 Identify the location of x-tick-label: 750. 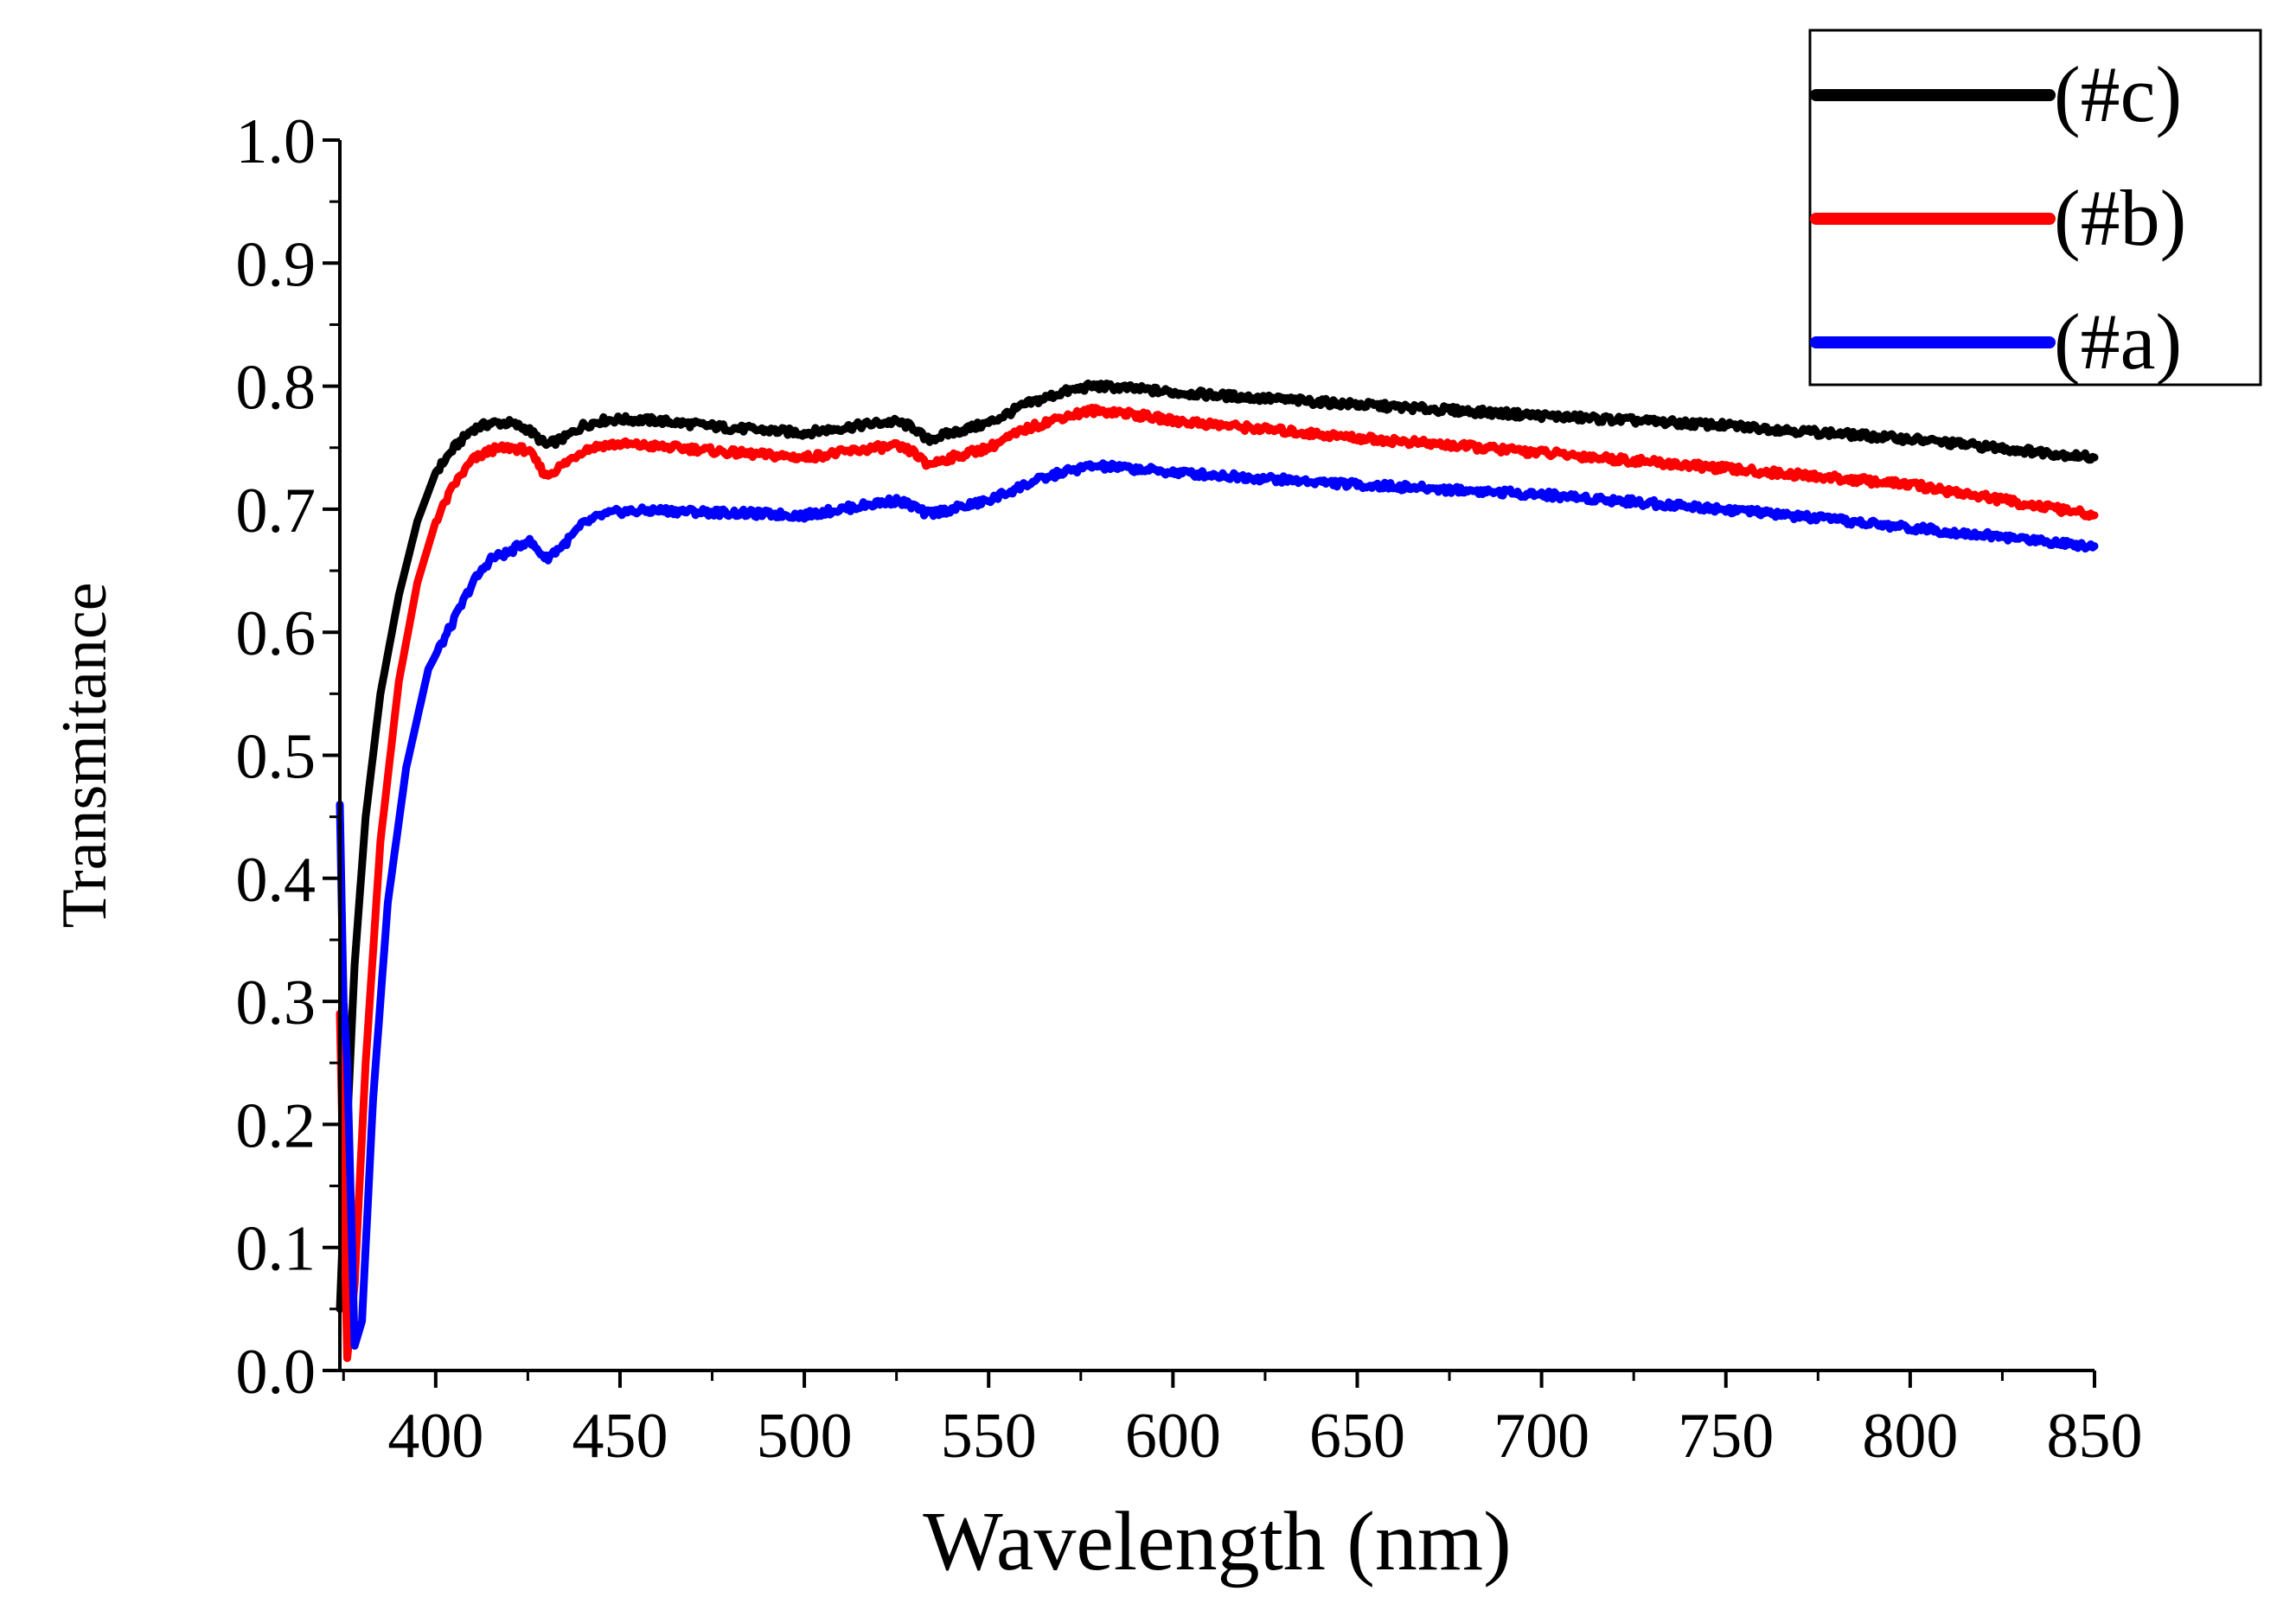
(1726, 1436).